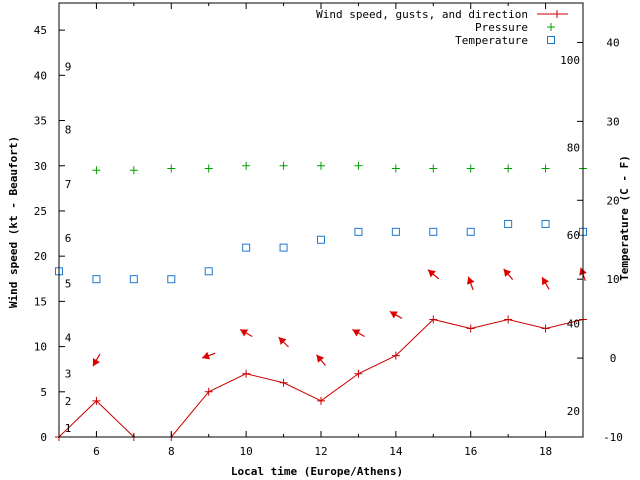 Image resolution: width=640 pixels, height=480 pixels. Describe the element at coordinates (545, 451) in the screenshot. I see `x-tick-label: 18` at that location.